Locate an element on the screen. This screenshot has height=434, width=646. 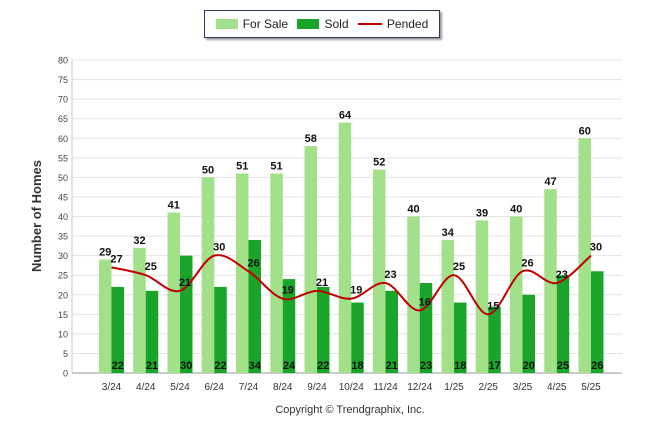
data-label-sold: 30 is located at coordinates (186, 366).